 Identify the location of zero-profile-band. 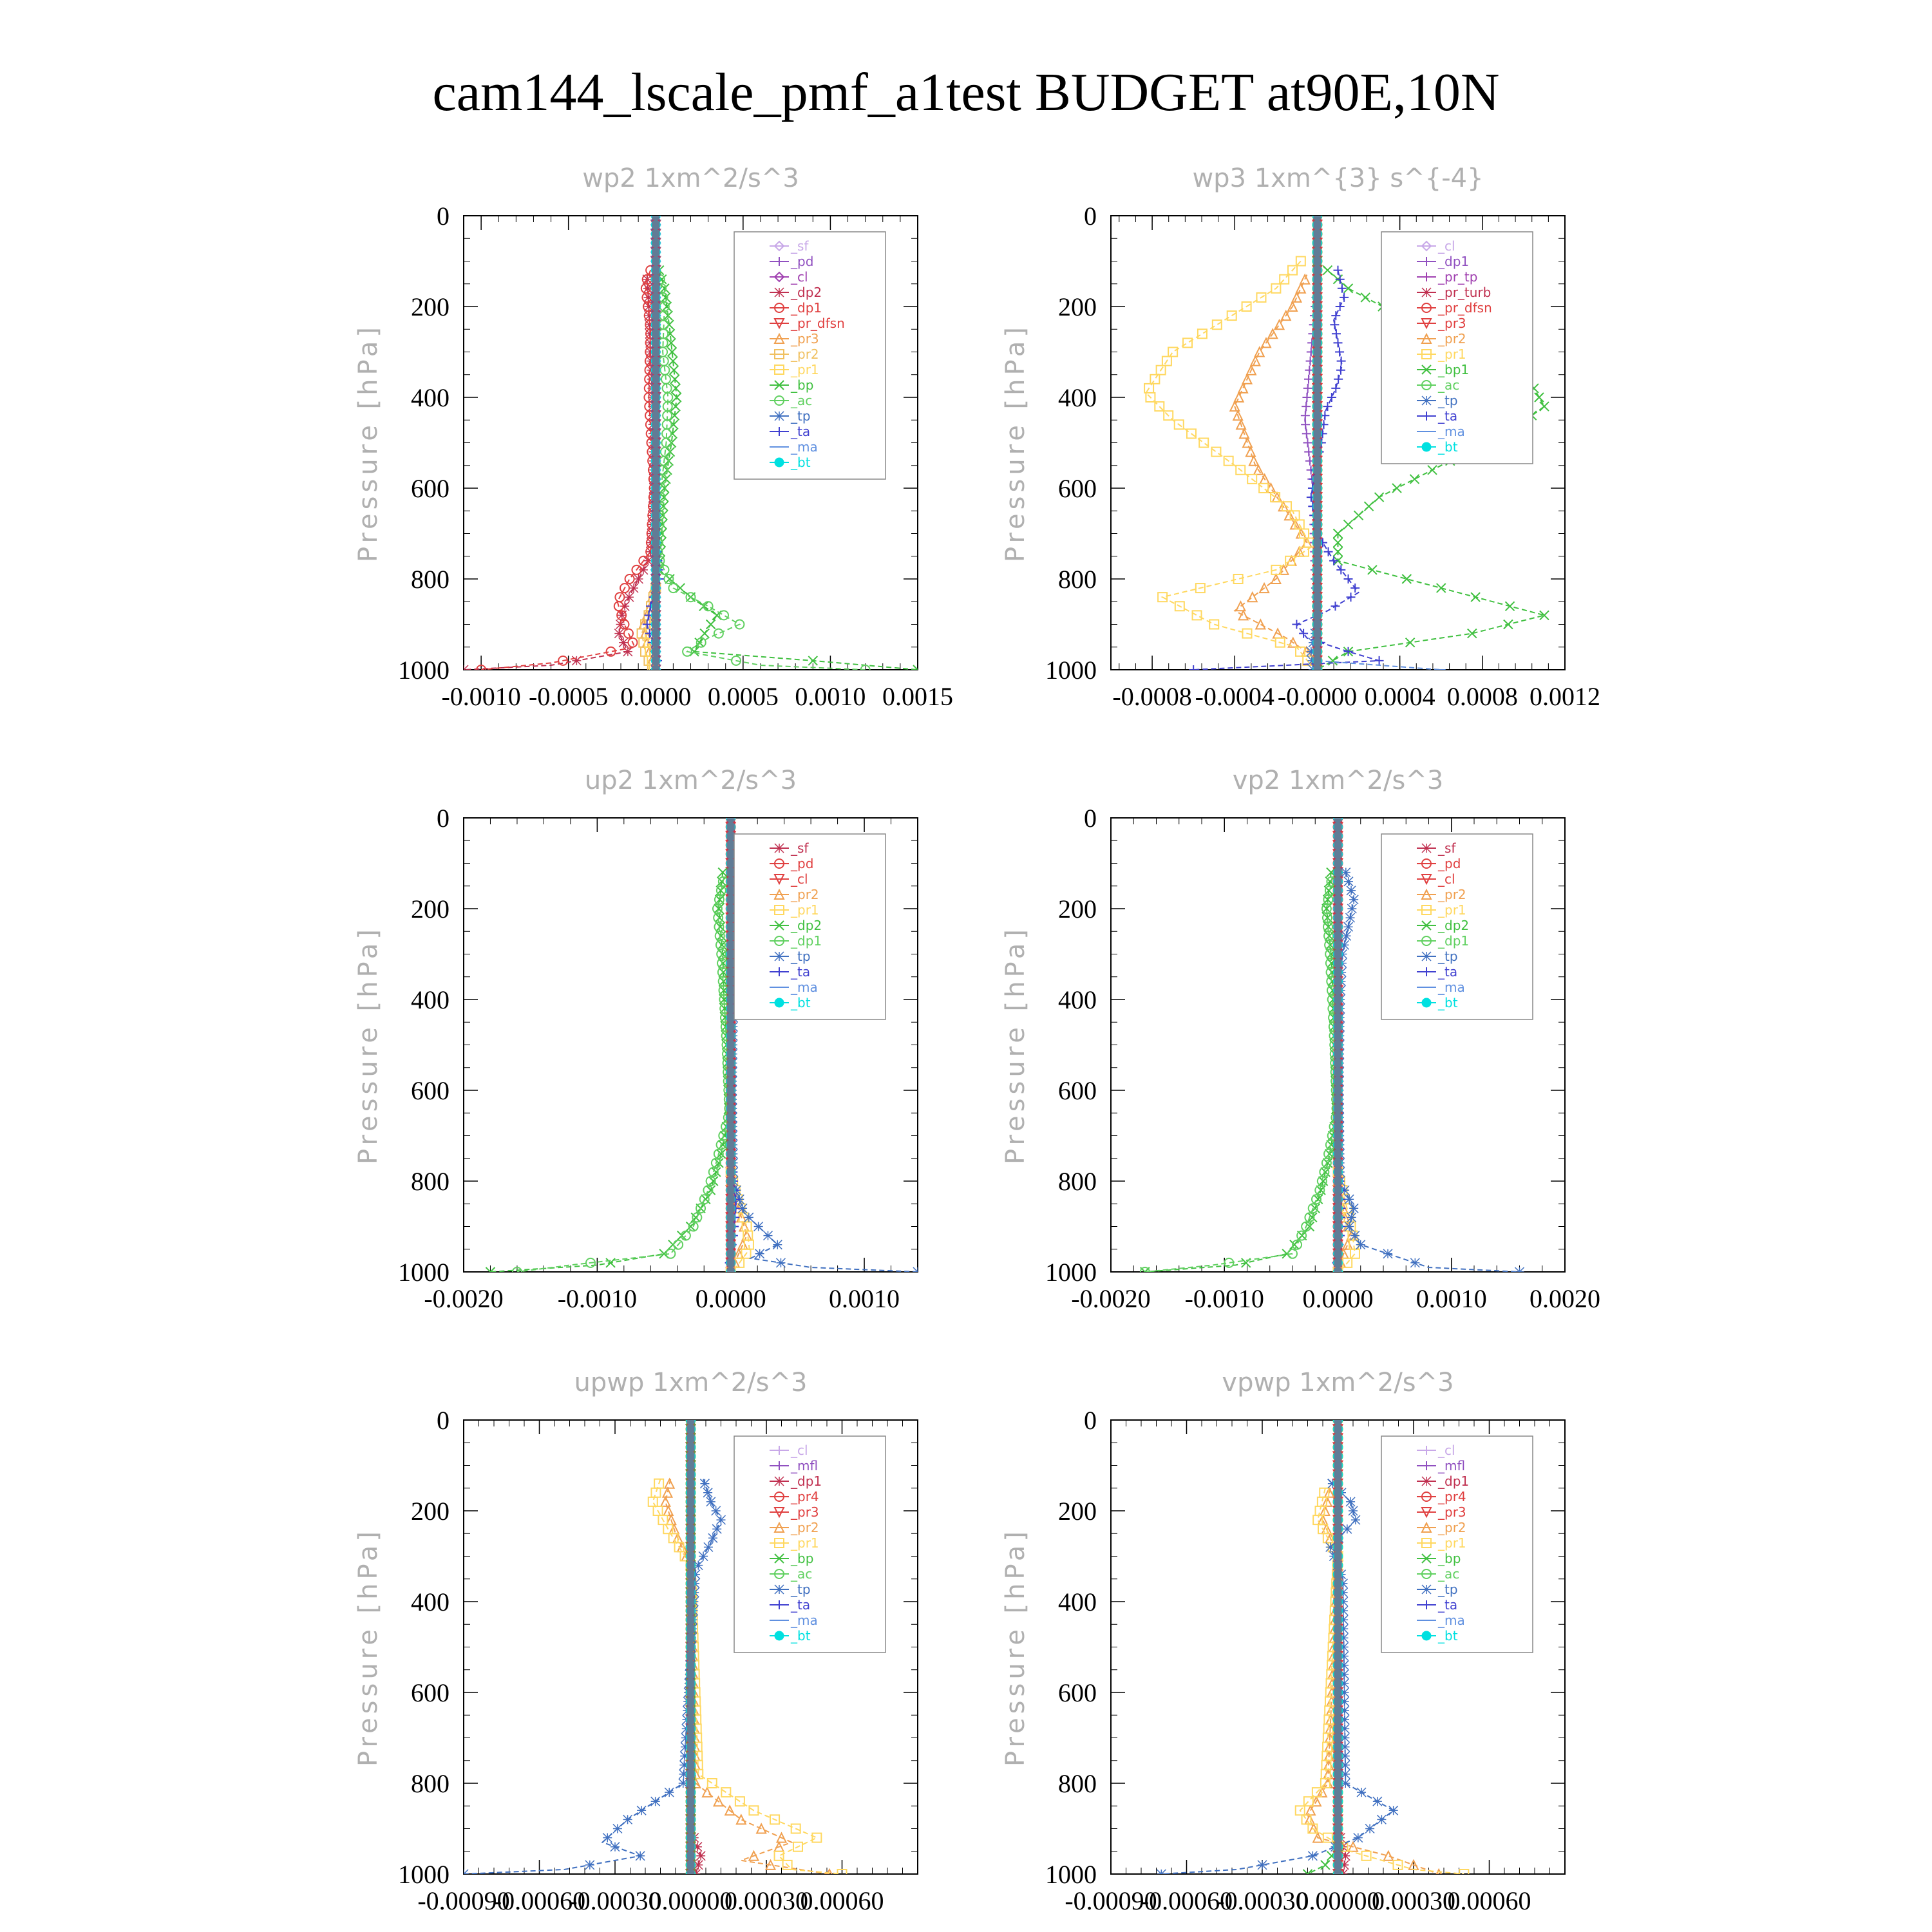
(1338, 1647).